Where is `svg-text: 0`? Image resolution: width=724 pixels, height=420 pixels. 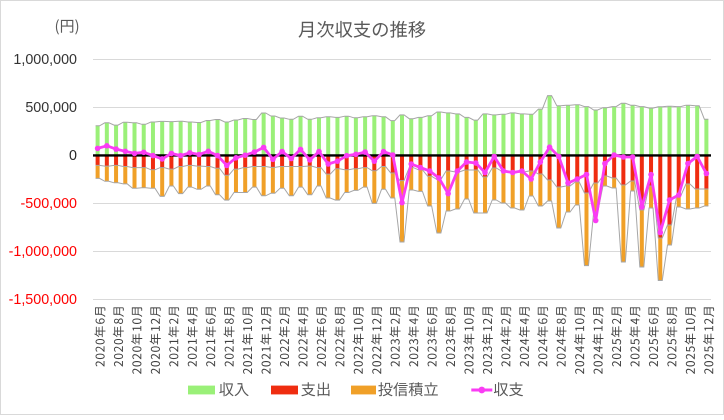
svg-text: 0 is located at coordinates (73, 156).